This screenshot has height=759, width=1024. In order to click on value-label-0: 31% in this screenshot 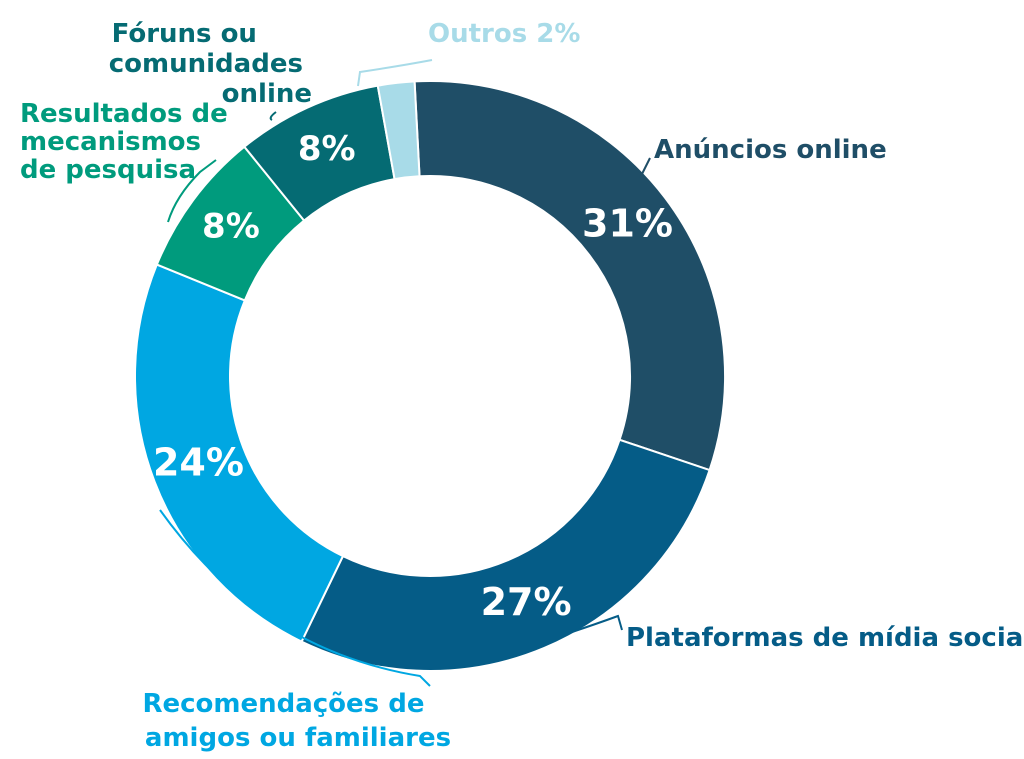, I will do `click(627, 224)`.